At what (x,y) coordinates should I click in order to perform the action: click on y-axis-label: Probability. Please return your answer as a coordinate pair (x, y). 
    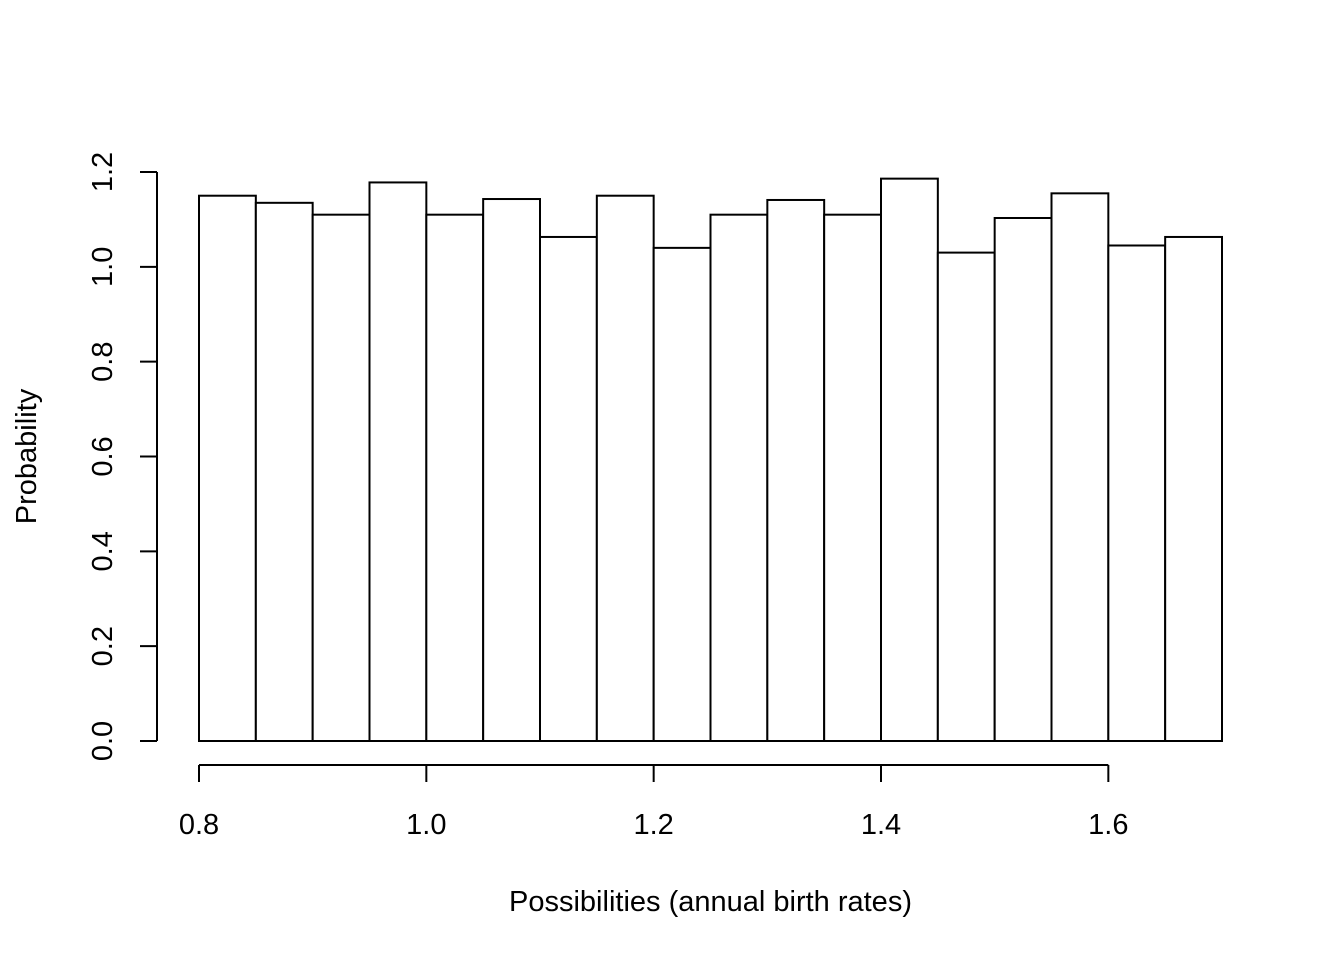
    Looking at the image, I should click on (27, 456).